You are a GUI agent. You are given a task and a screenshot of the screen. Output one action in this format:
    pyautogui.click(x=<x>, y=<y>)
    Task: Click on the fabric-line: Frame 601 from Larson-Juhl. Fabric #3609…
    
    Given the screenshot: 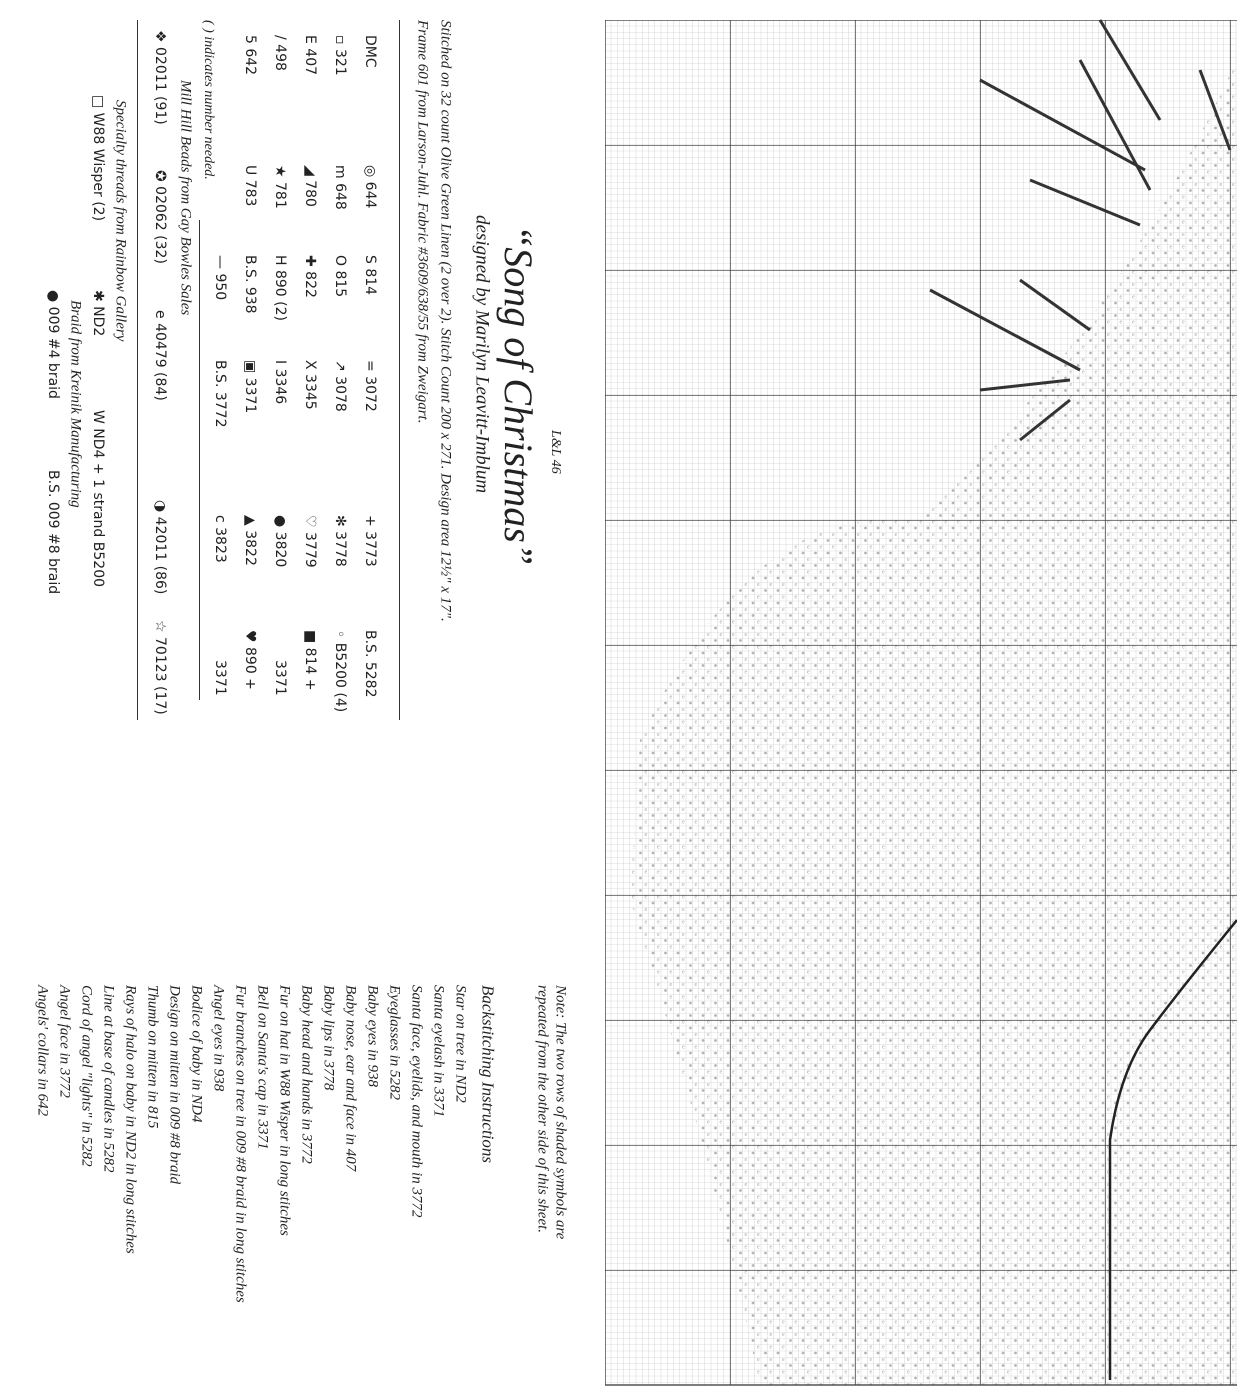 What is the action you would take?
    pyautogui.click(x=422, y=222)
    